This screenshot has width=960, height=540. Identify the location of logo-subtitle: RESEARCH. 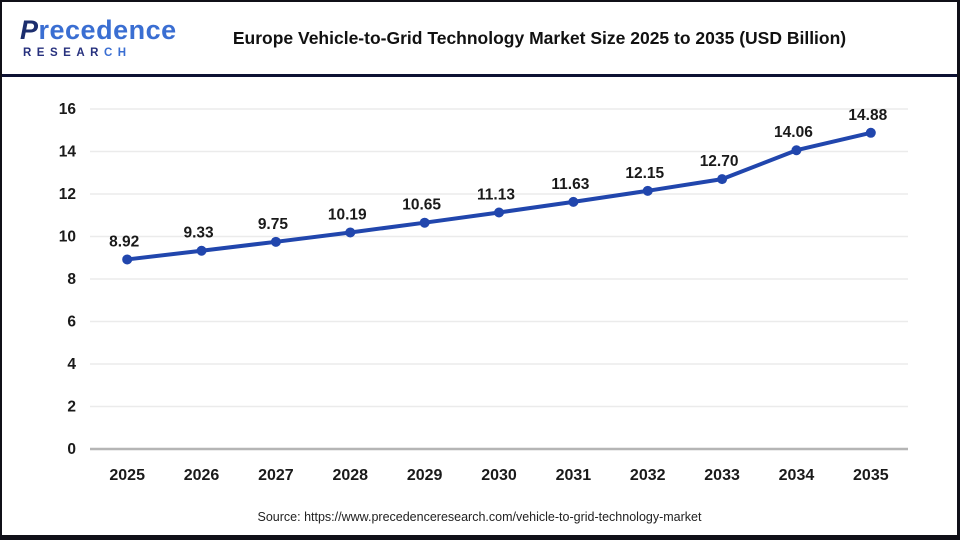
(100, 53).